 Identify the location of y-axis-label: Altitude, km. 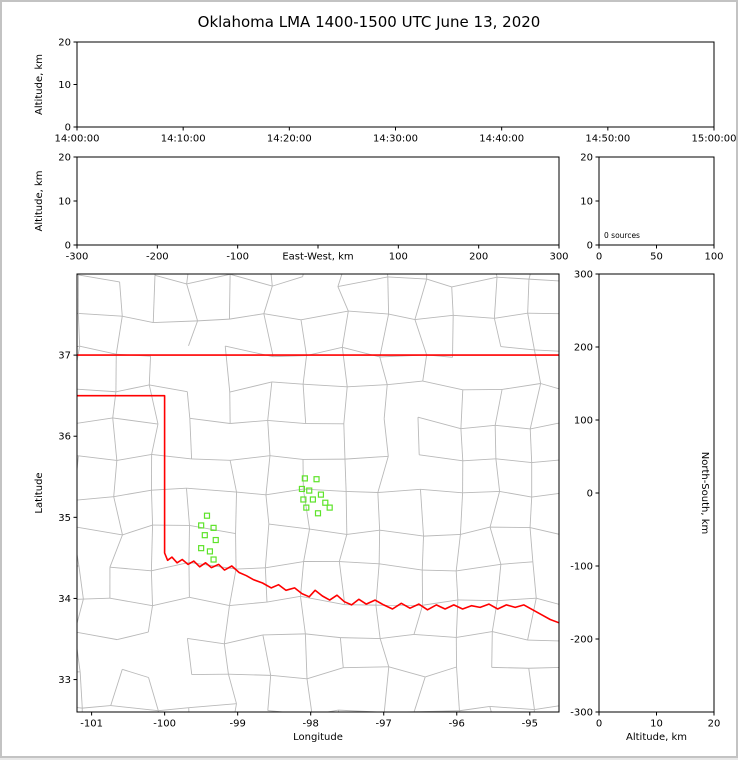
(39, 84).